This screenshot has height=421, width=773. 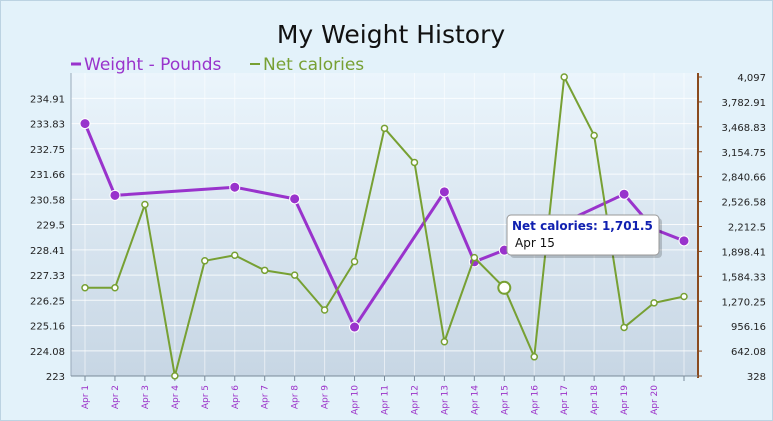 What do you see at coordinates (595, 400) in the screenshot?
I see `x-tick-label: Apr 18` at bounding box center [595, 400].